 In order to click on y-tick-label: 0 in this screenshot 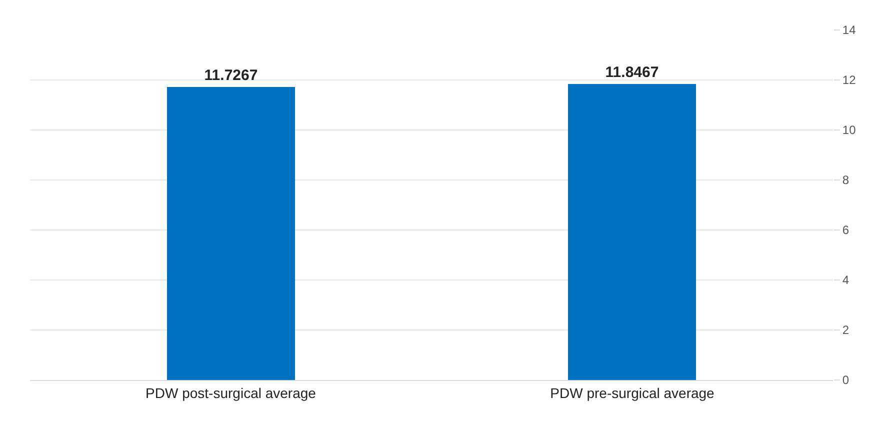, I will do `click(846, 380)`.